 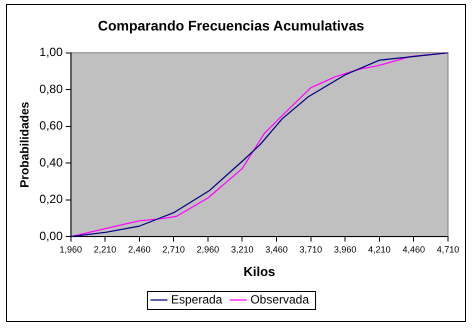 I want to click on x-tick-label: 2,710, so click(x=173, y=249).